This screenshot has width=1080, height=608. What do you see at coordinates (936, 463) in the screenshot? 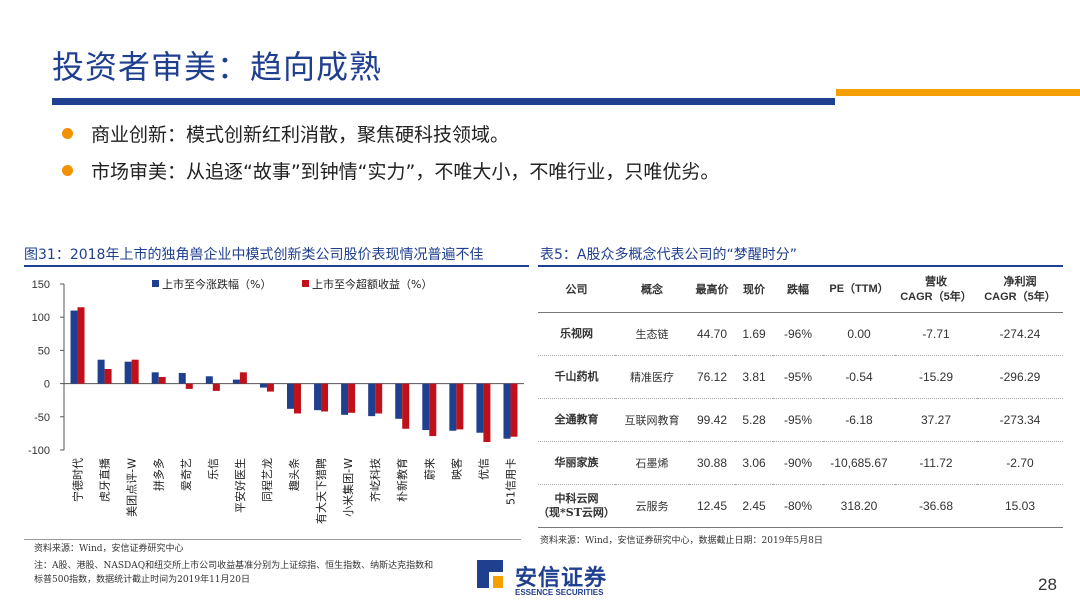
I see `value-cell: -11.72` at bounding box center [936, 463].